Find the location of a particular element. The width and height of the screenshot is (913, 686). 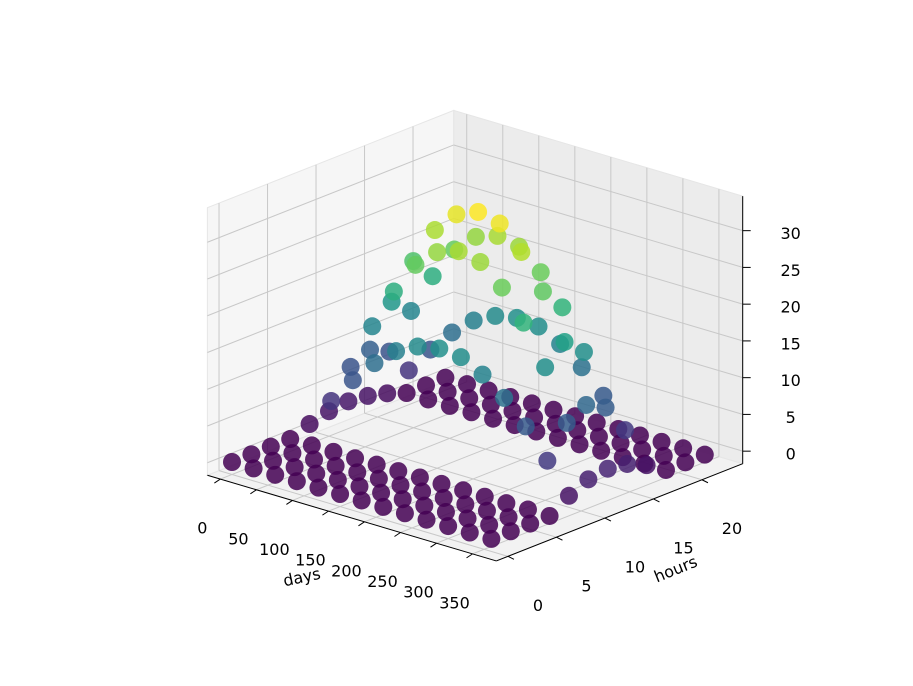

z-tick-label: 25 is located at coordinates (791, 270).